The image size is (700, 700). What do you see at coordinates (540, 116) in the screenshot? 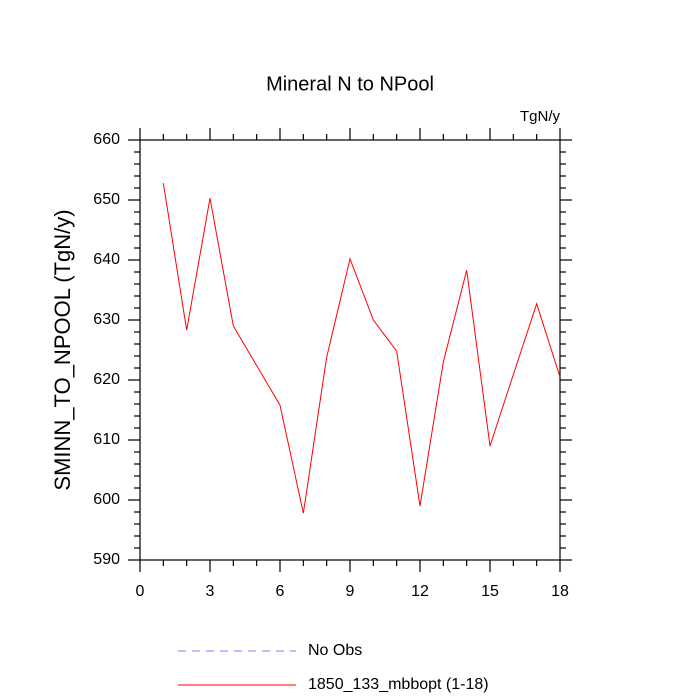
I see `units-label: TgN/y` at bounding box center [540, 116].